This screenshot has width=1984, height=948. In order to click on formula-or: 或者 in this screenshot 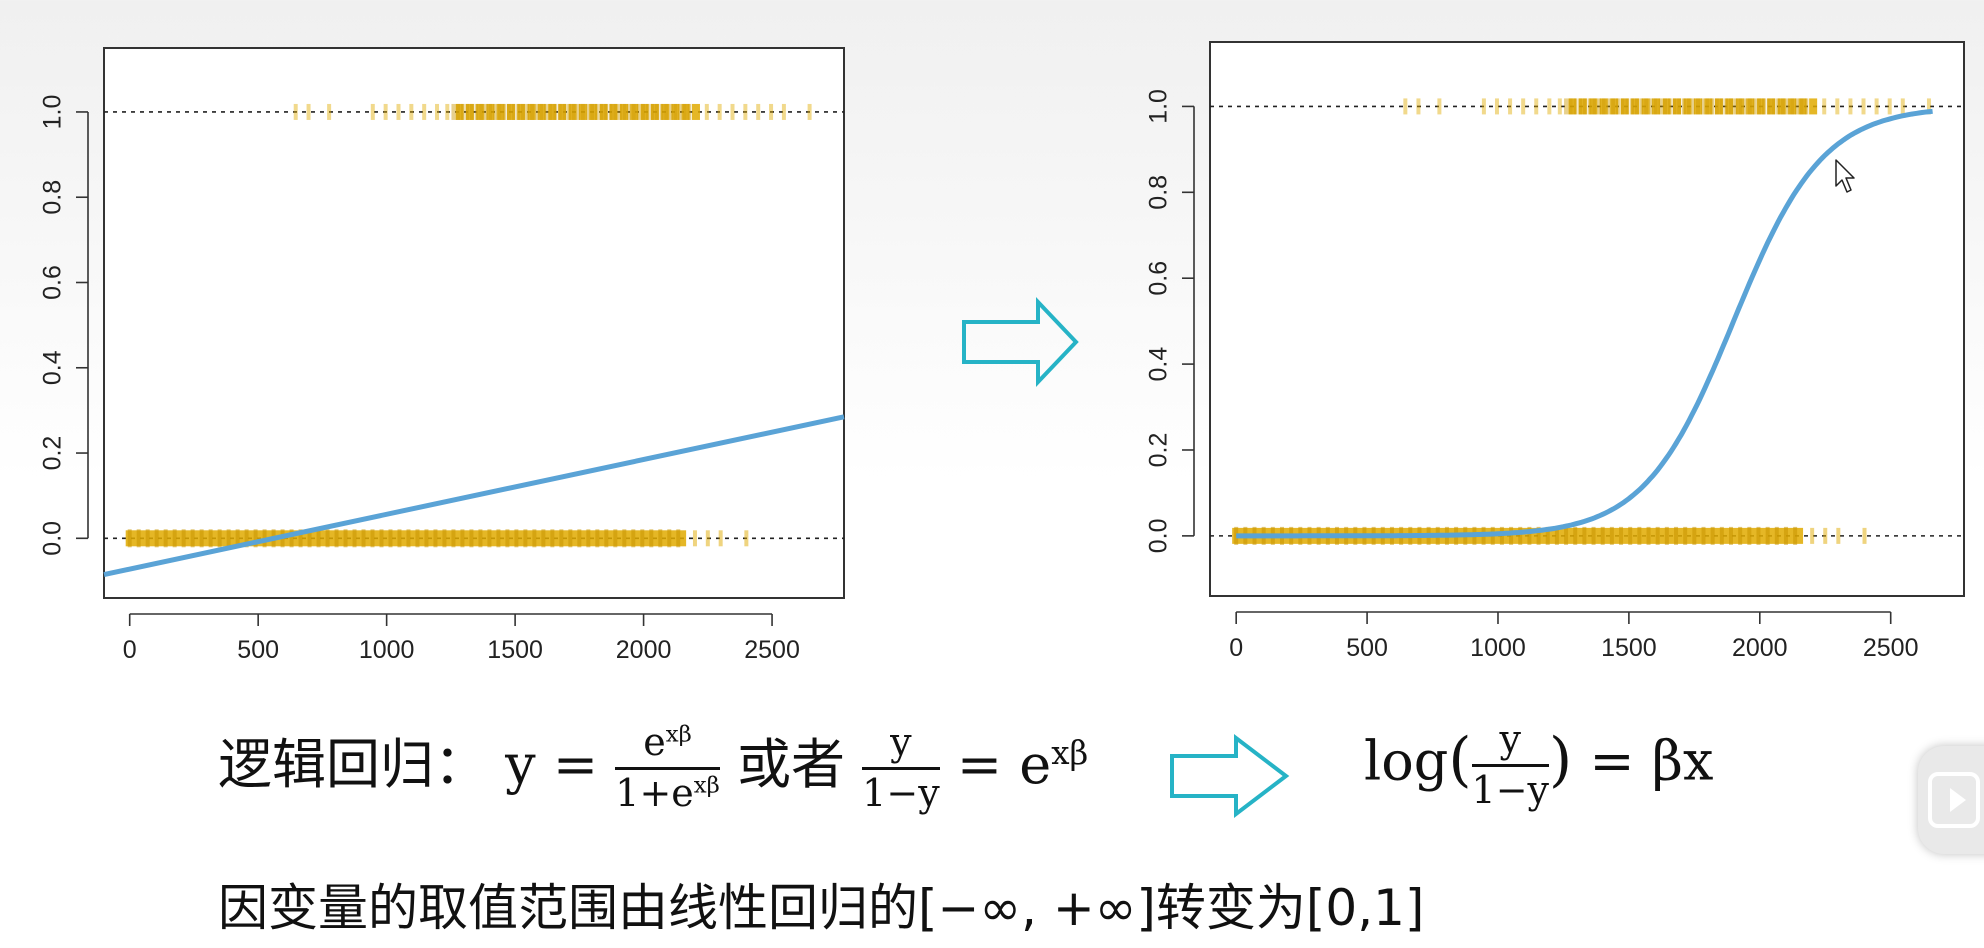, I will do `click(791, 764)`.